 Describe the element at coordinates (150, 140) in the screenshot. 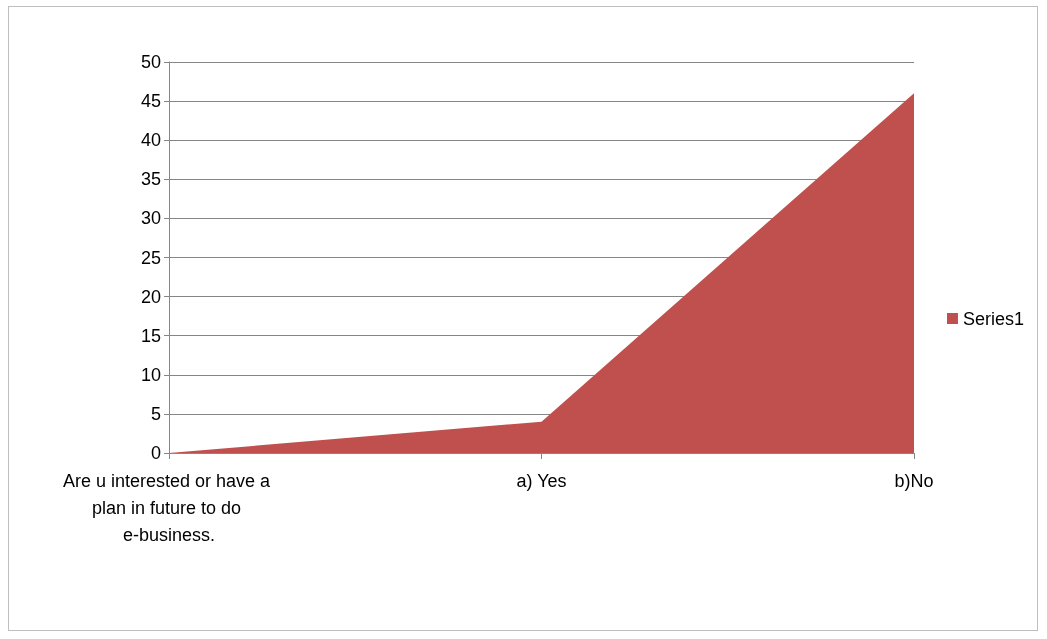

I see `y-tick-label: 40` at that location.